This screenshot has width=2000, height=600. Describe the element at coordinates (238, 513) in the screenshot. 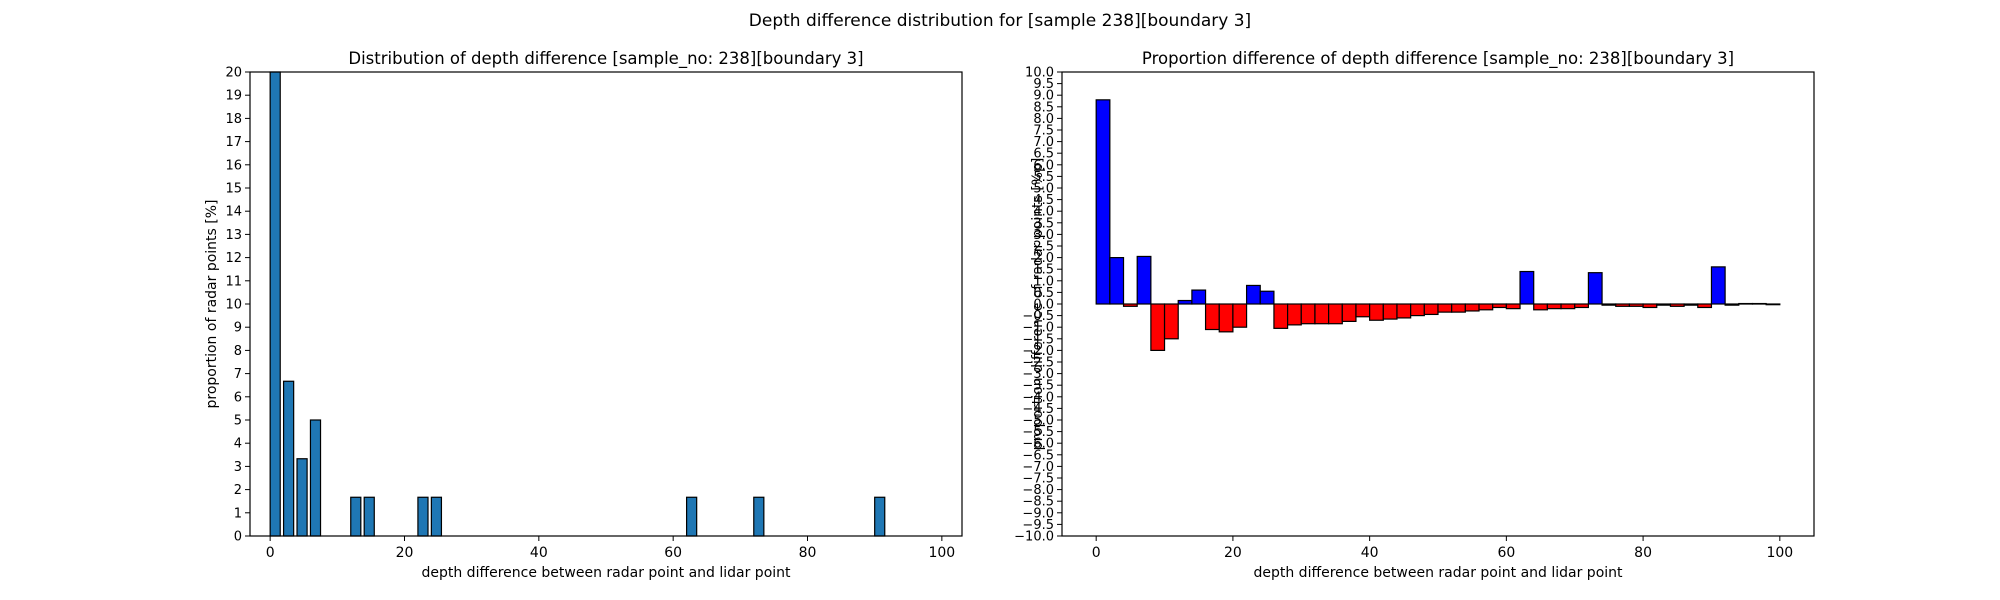

I see `y-tick-label: 1` at that location.